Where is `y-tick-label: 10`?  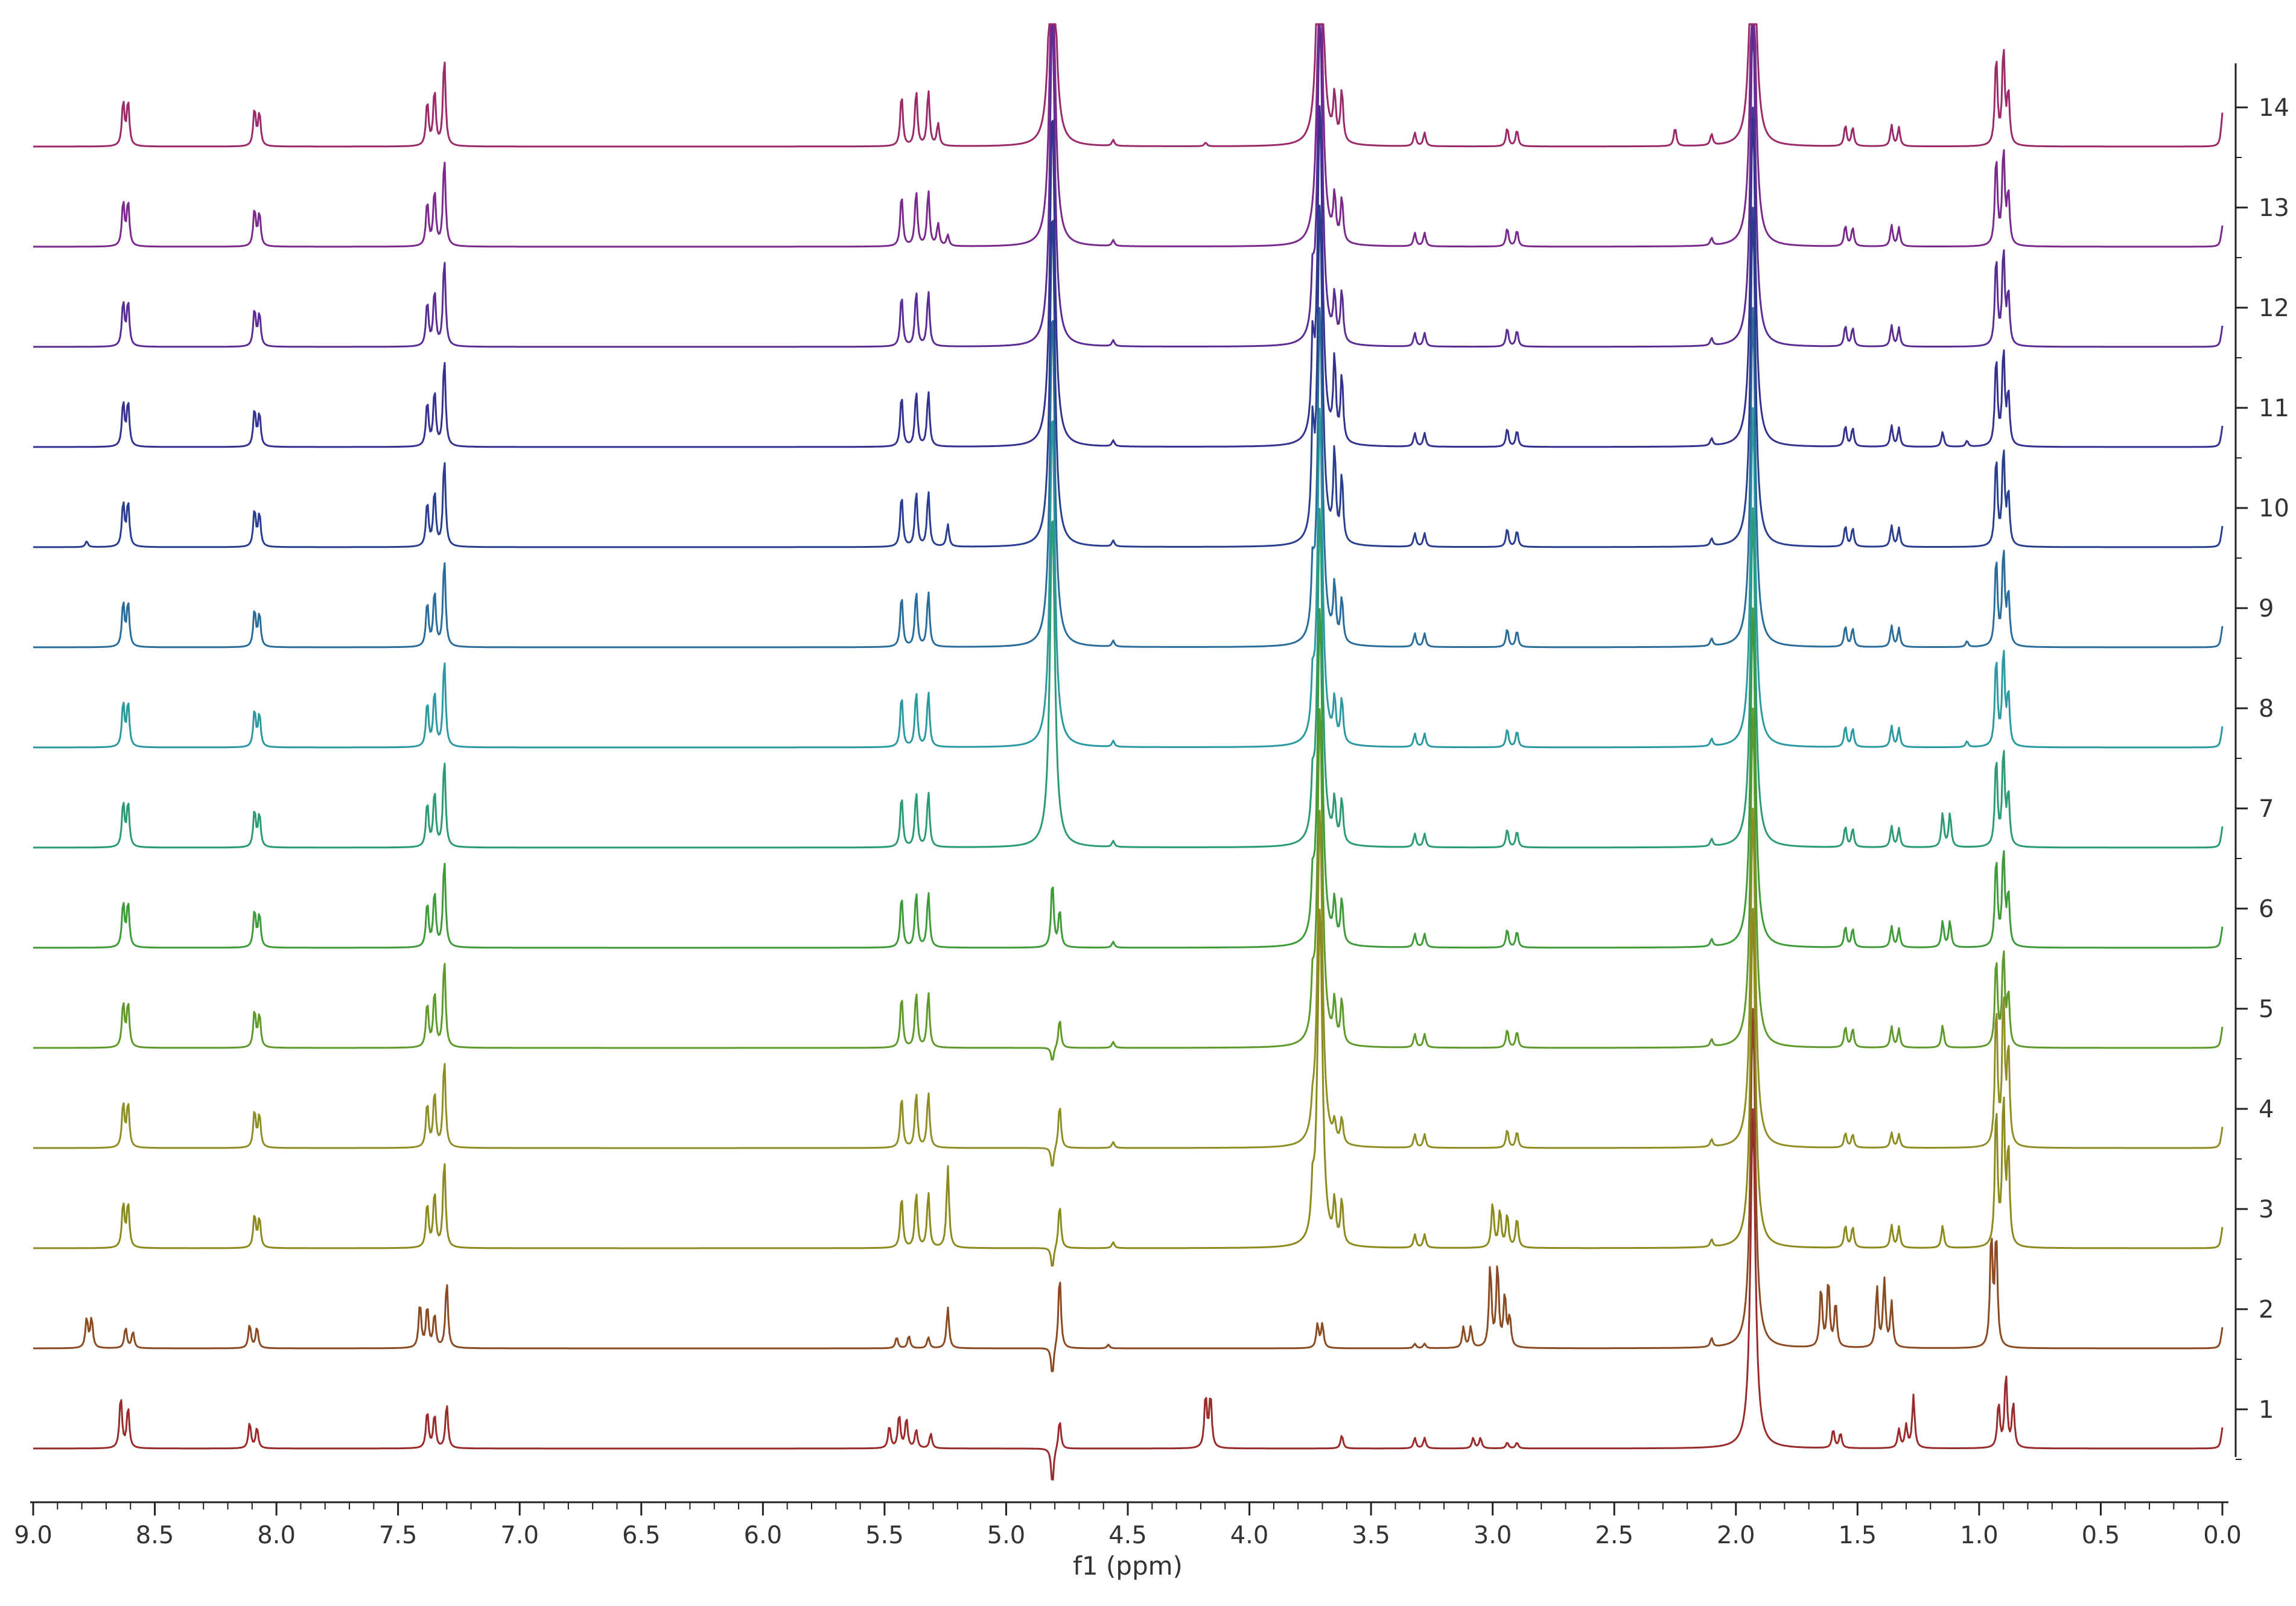 y-tick-label: 10 is located at coordinates (2274, 508).